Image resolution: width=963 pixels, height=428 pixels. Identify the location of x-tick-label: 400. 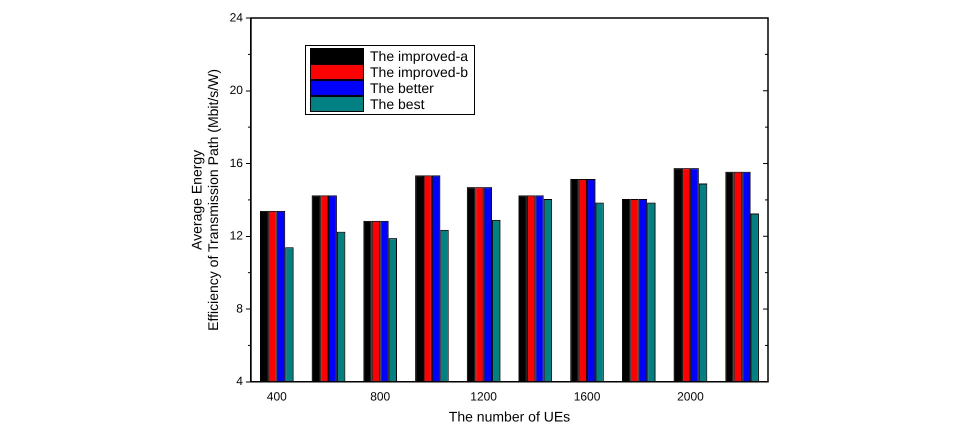
(277, 396).